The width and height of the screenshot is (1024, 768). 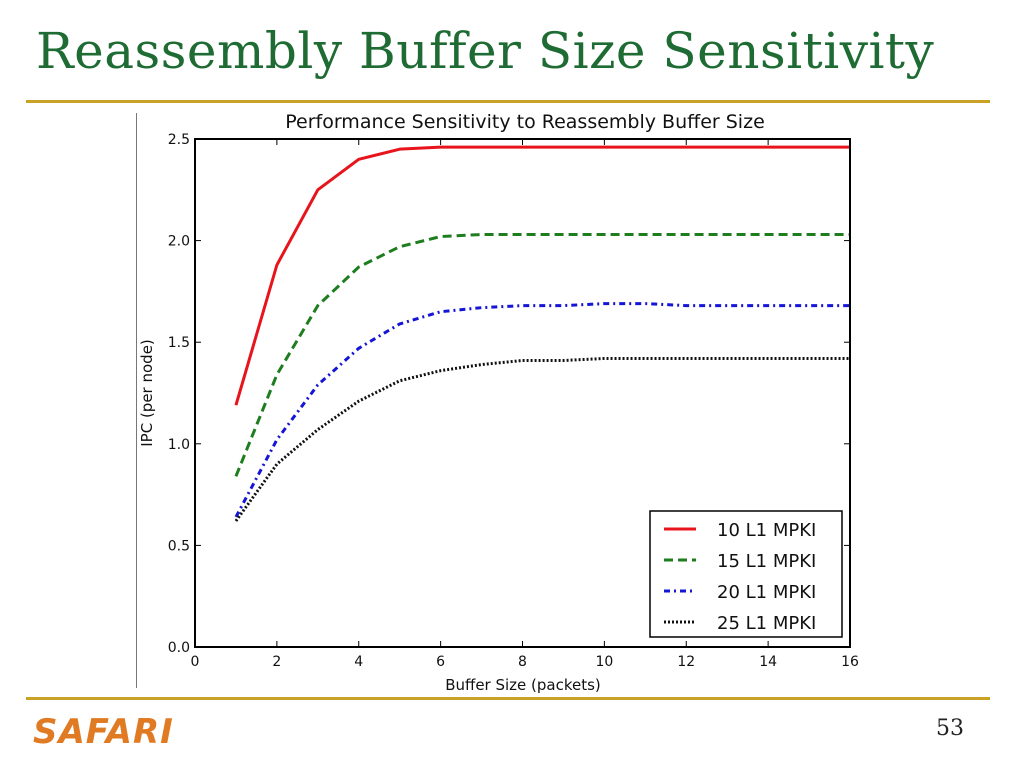 I want to click on legend-label: 10 L1 MPKI, so click(x=766, y=530).